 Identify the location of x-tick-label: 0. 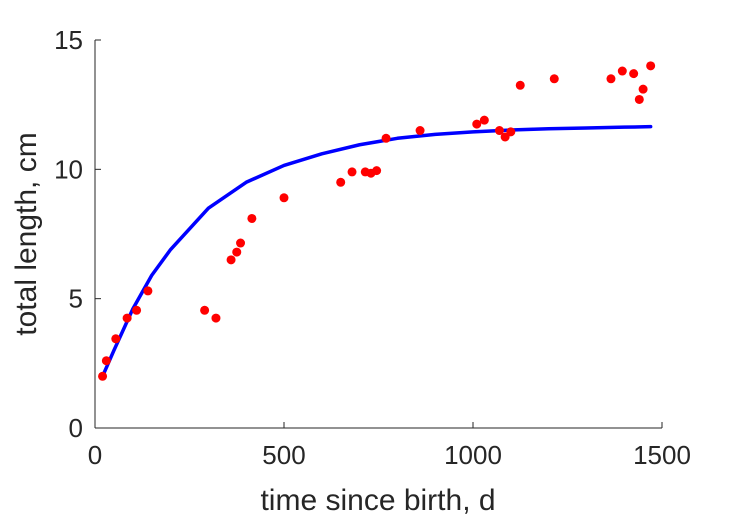
(95, 455).